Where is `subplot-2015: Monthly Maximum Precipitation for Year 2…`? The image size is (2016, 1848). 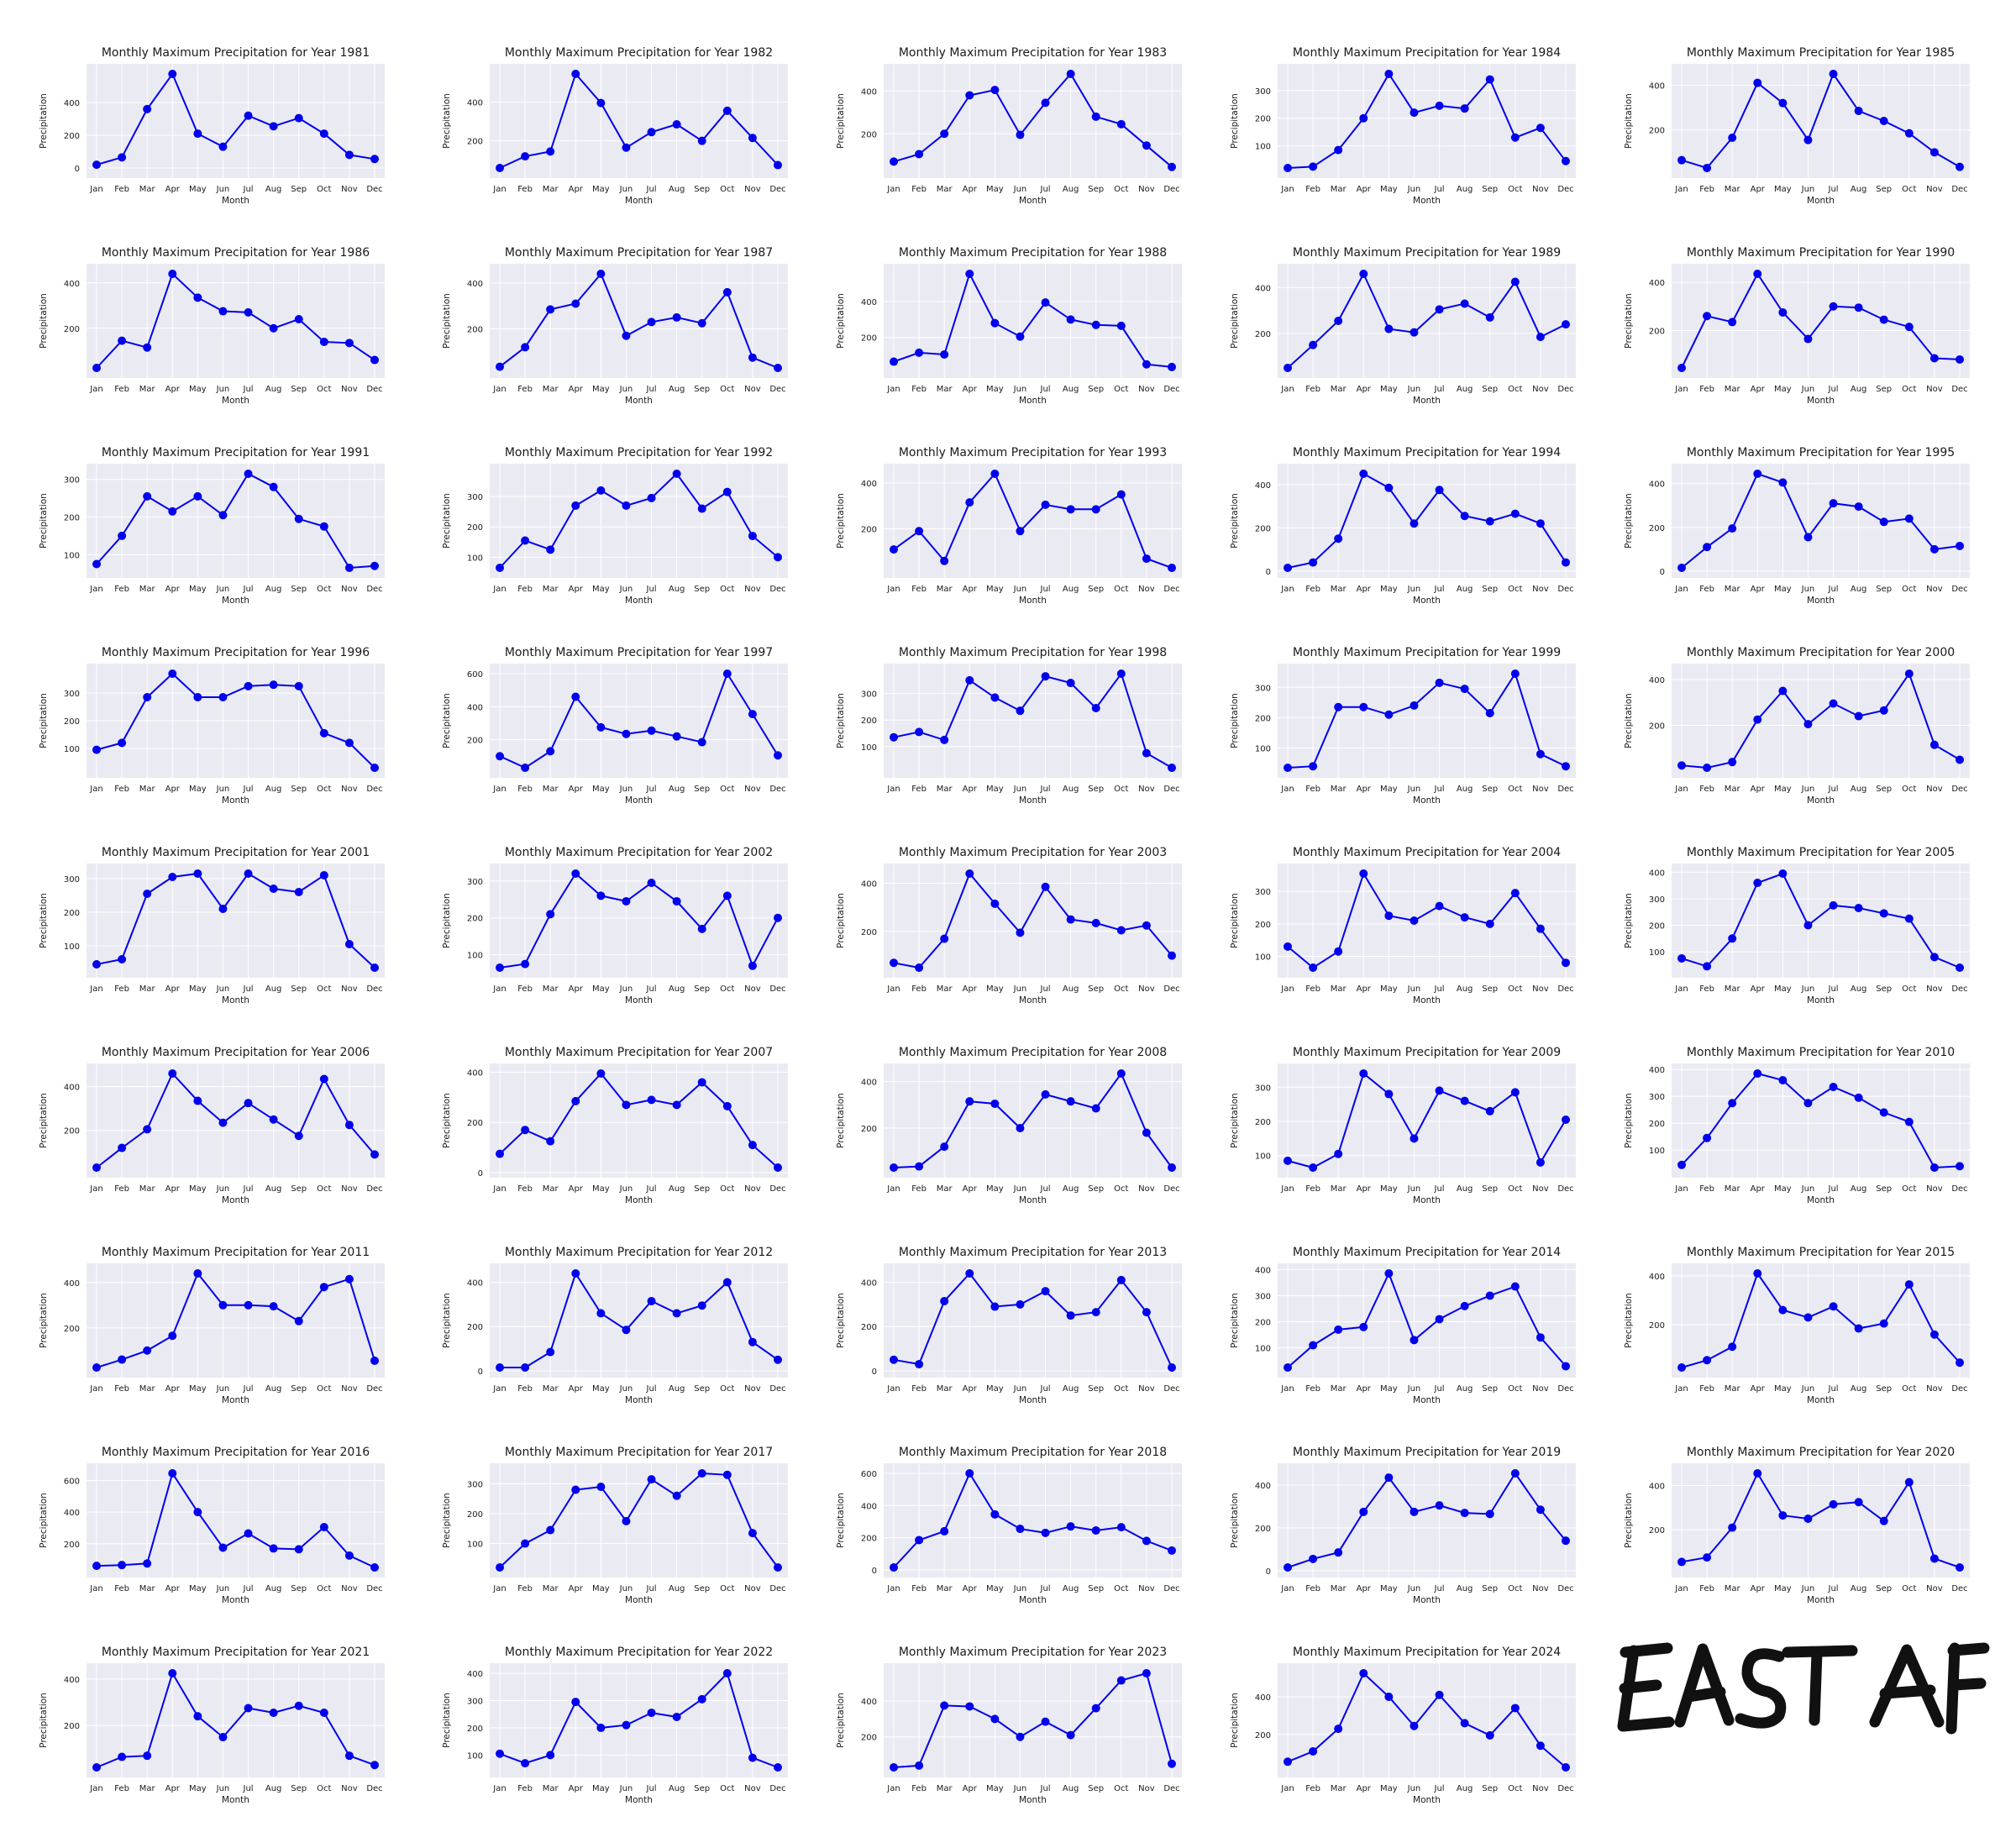
subplot-2015: Monthly Maximum Precipitation for Year 2… is located at coordinates (1797, 1325).